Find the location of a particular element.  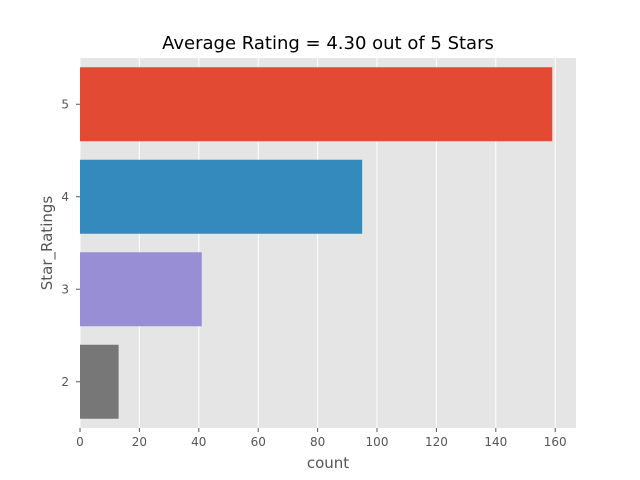

x-tick-label: 160 is located at coordinates (555, 442).